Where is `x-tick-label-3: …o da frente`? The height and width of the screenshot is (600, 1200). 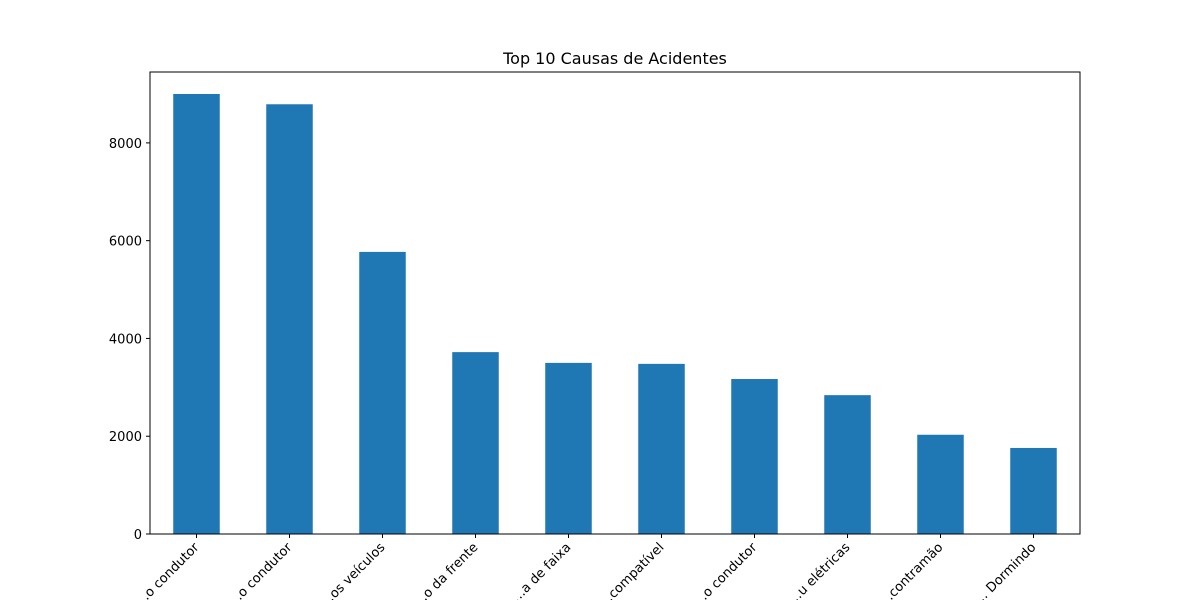
x-tick-label-3: …o da frente is located at coordinates (446, 570).